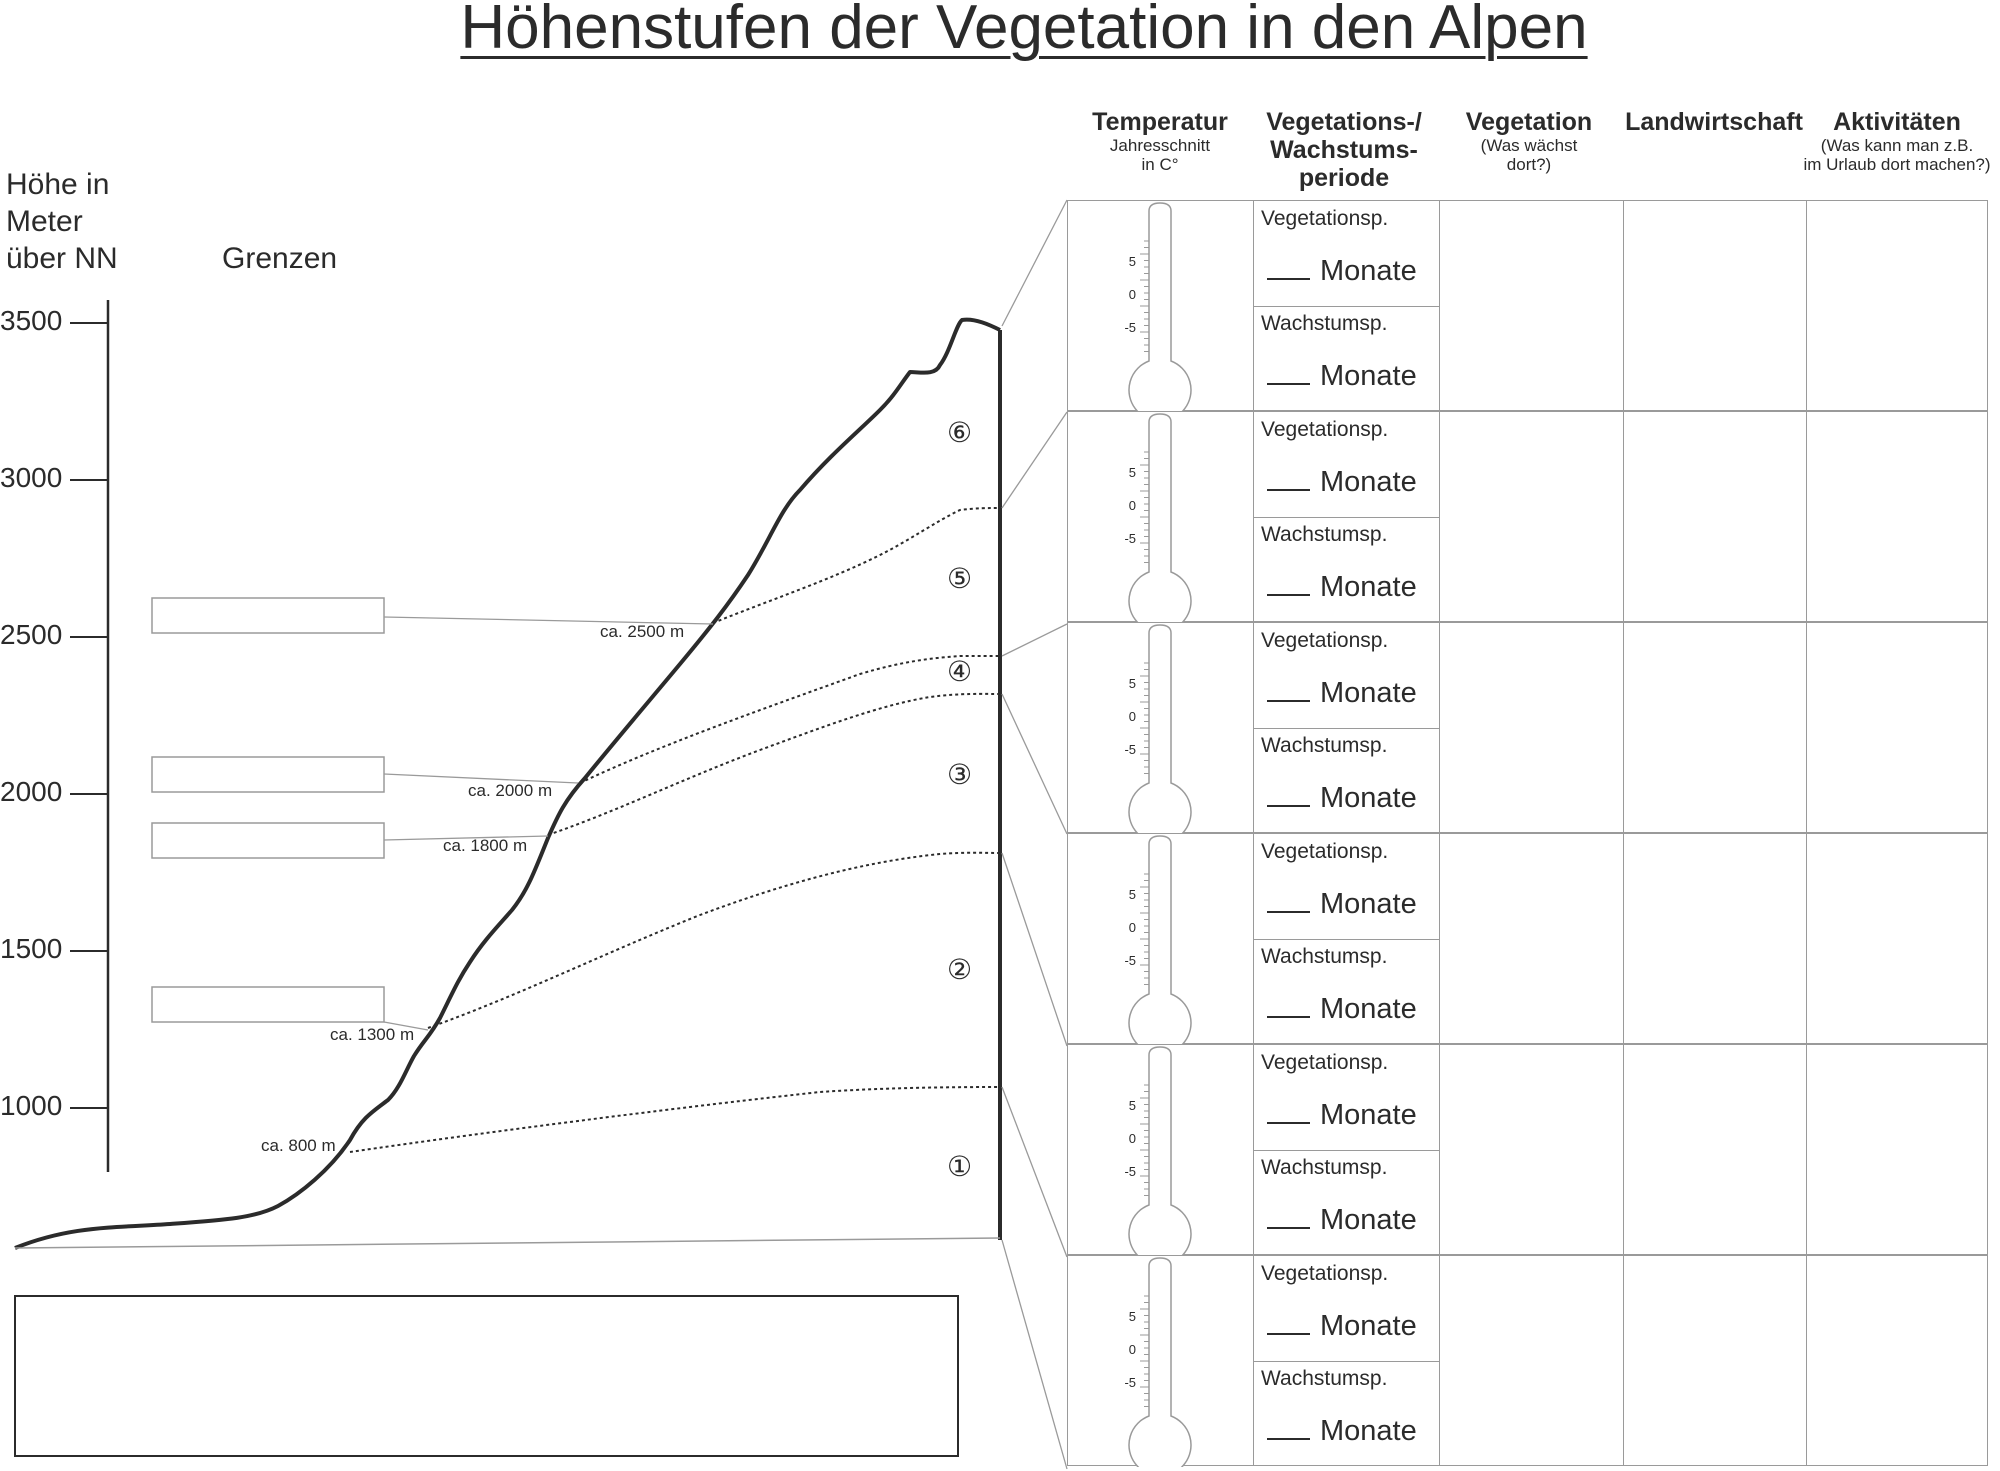  Describe the element at coordinates (960, 774) in the screenshot. I see `zone-number: ③` at that location.